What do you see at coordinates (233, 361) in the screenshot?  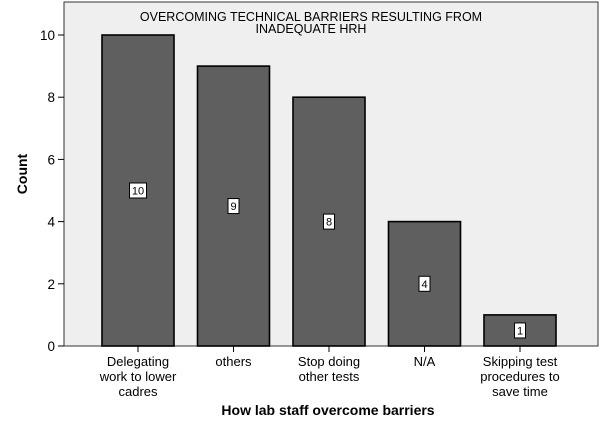 I see `x-tick-label: others` at bounding box center [233, 361].